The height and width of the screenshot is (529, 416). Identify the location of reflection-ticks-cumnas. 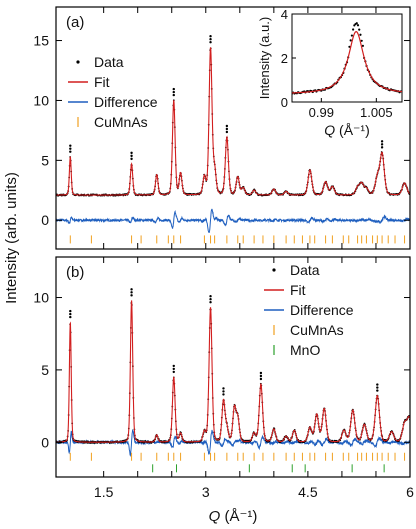
(237, 239).